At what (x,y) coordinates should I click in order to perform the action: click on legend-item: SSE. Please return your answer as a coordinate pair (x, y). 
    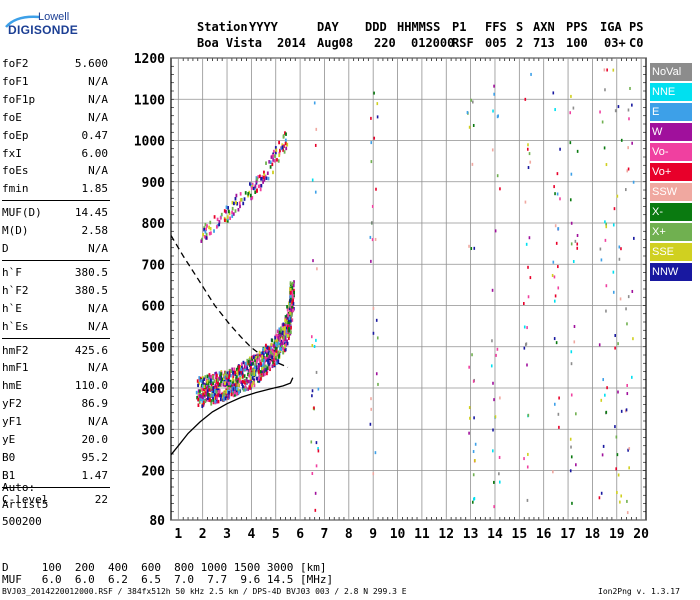
    Looking at the image, I should click on (671, 252).